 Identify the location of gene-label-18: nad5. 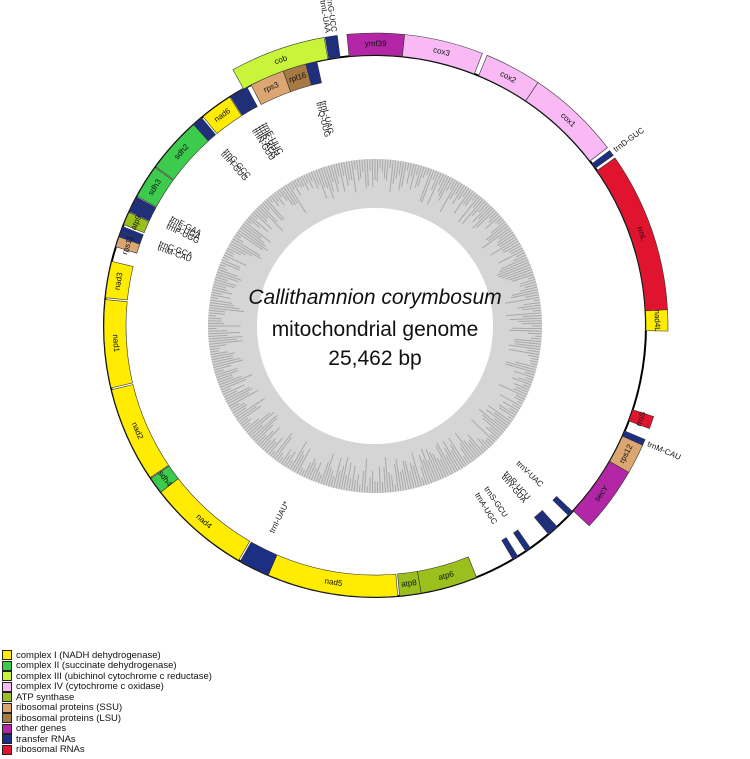
(334, 582).